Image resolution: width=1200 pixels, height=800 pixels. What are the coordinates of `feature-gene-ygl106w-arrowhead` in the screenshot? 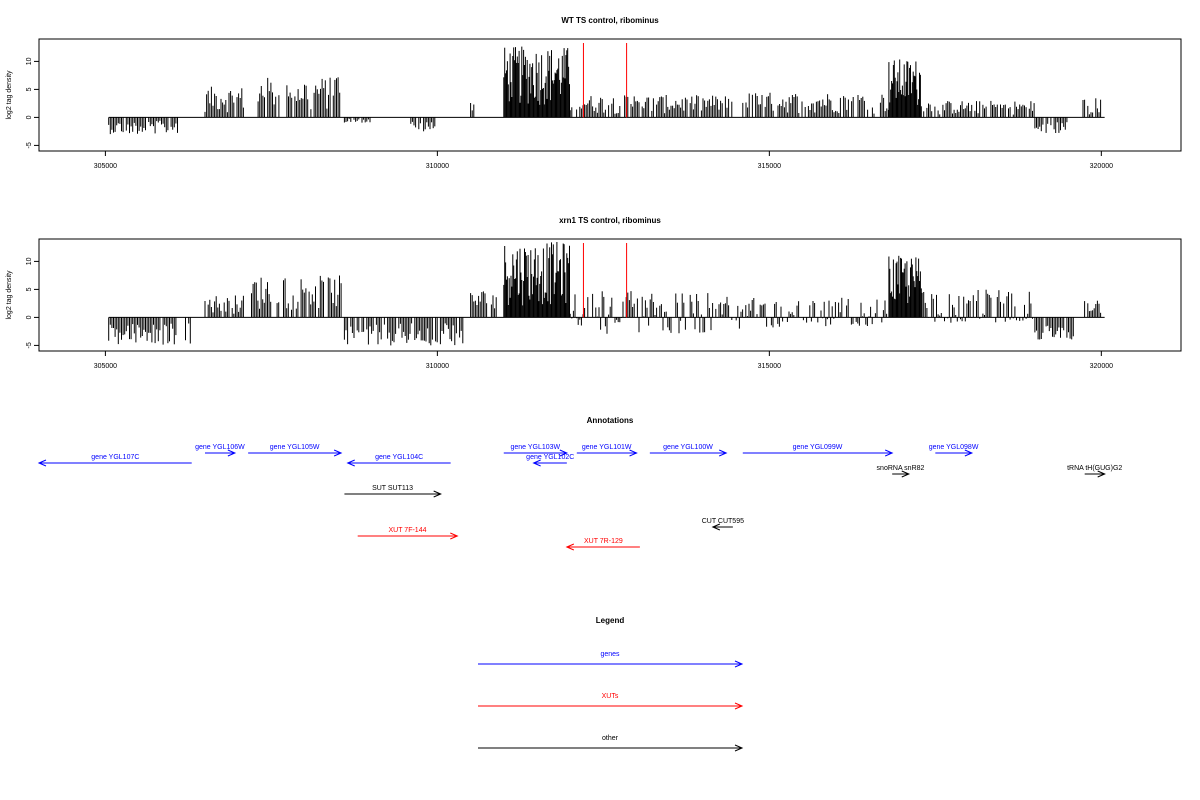 It's located at (232, 453).